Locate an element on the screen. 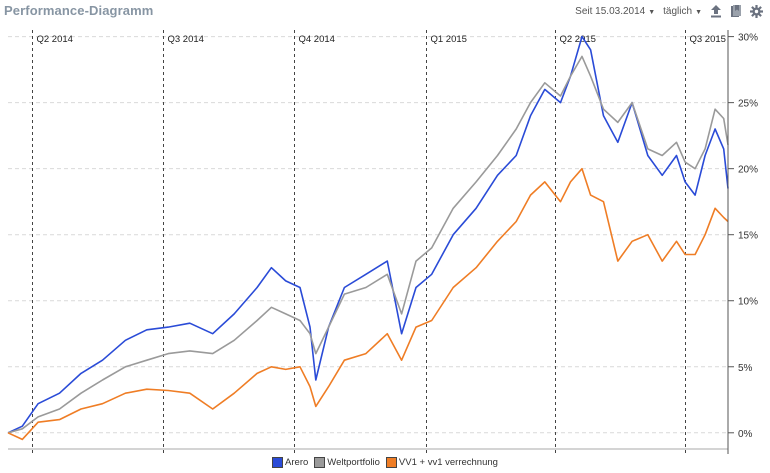 This screenshot has height=473, width=770. quarter-label: Q2 2014 is located at coordinates (55, 39).